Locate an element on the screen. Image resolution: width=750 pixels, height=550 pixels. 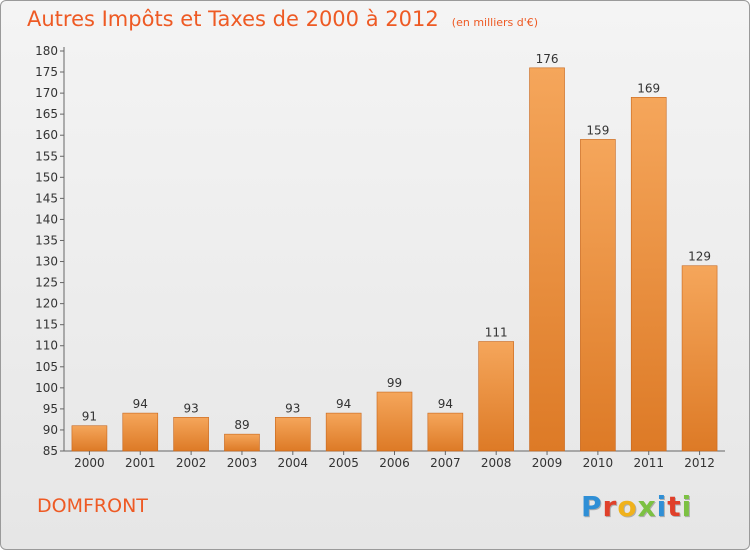
bar-2002 is located at coordinates (191, 434).